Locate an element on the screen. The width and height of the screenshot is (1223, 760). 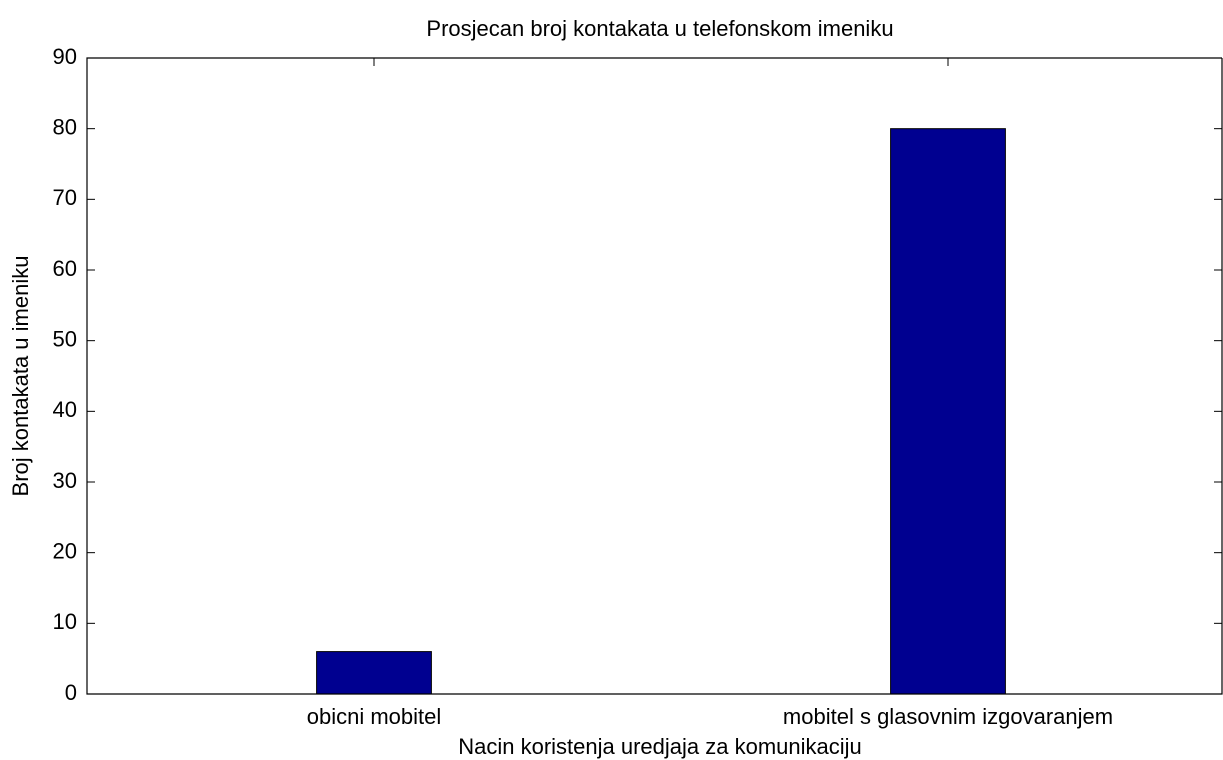
y-tick-label: 0 is located at coordinates (71, 692).